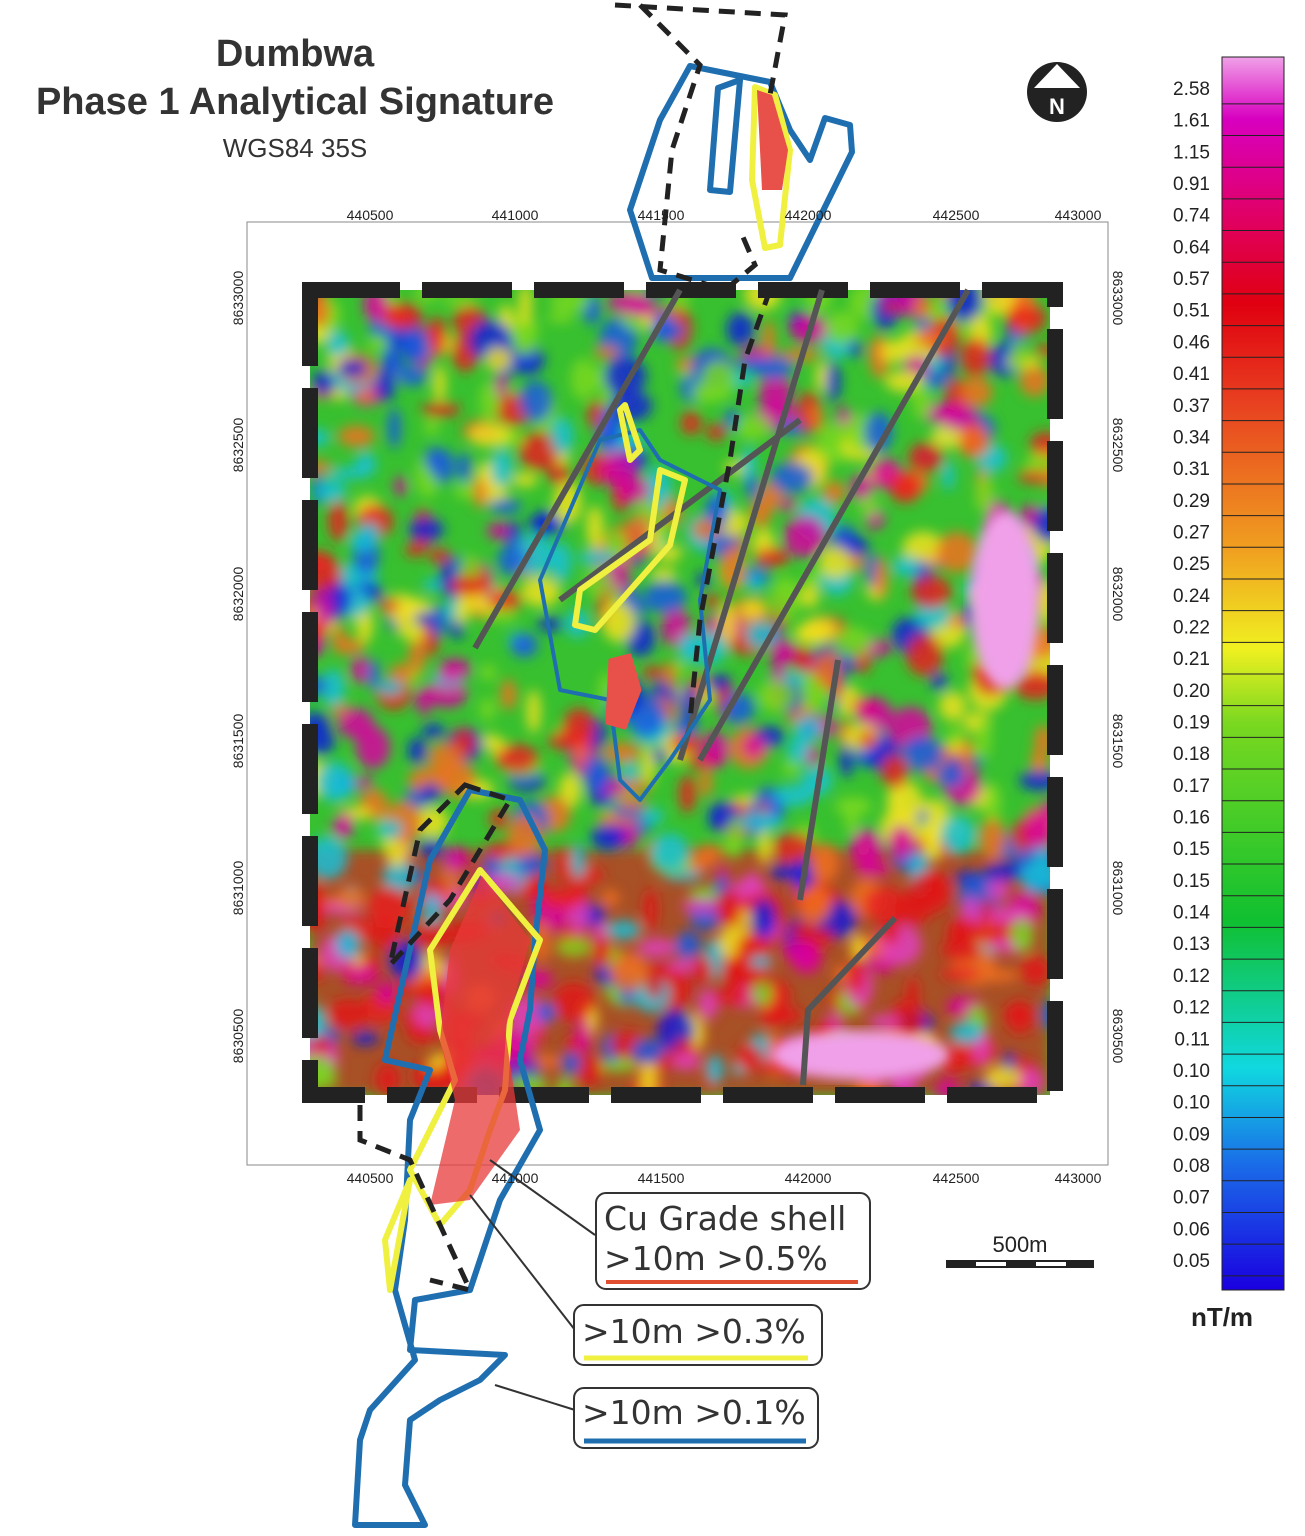 Image resolution: width=1305 pixels, height=1536 pixels. I want to click on colorbar-label: 1.15, so click(1191, 152).